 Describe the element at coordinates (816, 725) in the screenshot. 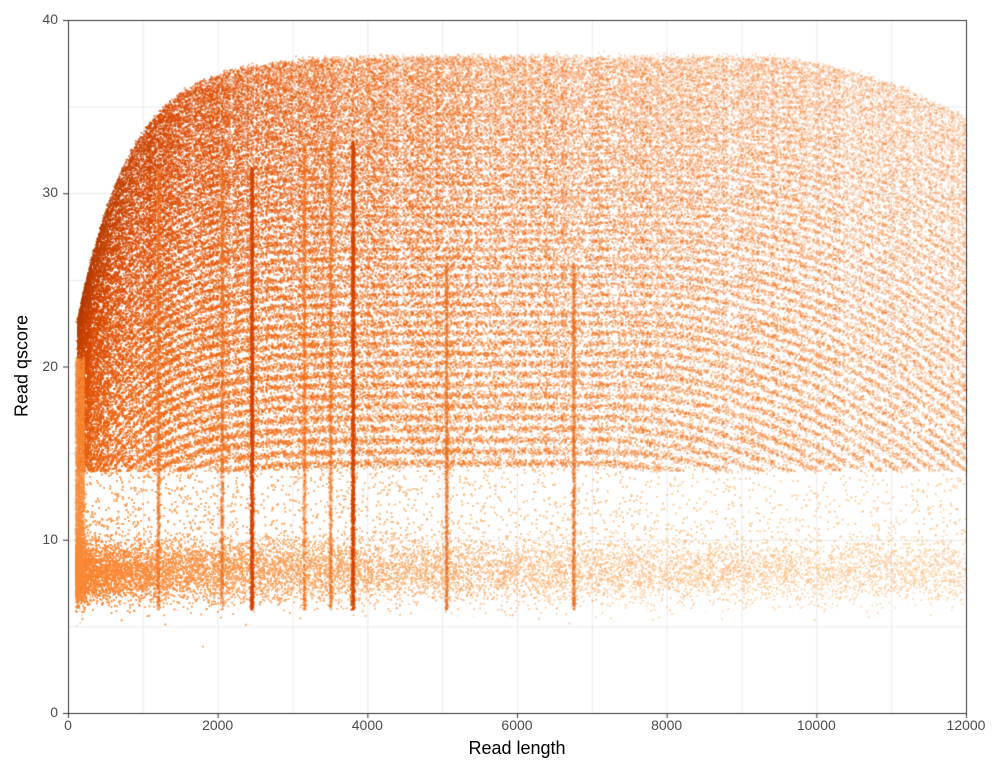

I see `x-tick-label: 10000` at that location.